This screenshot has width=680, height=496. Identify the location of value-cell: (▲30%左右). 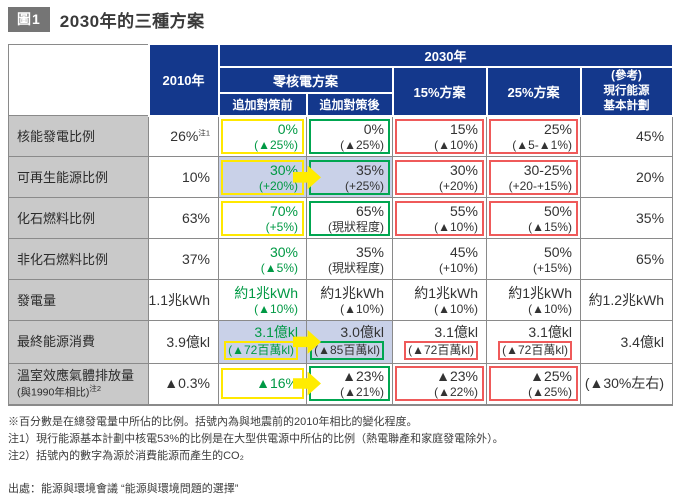
(626, 384).